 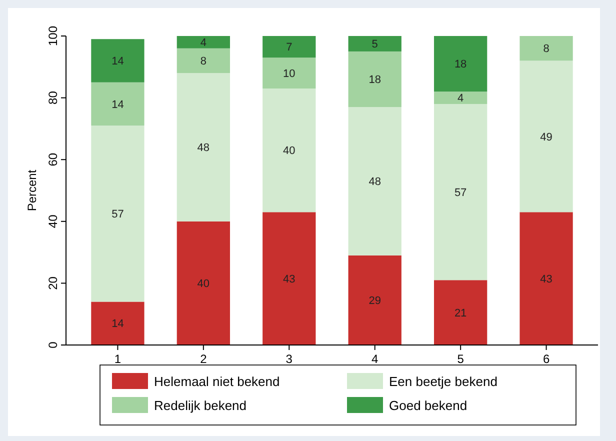 What do you see at coordinates (53, 283) in the screenshot?
I see `y-tick-label: 20` at bounding box center [53, 283].